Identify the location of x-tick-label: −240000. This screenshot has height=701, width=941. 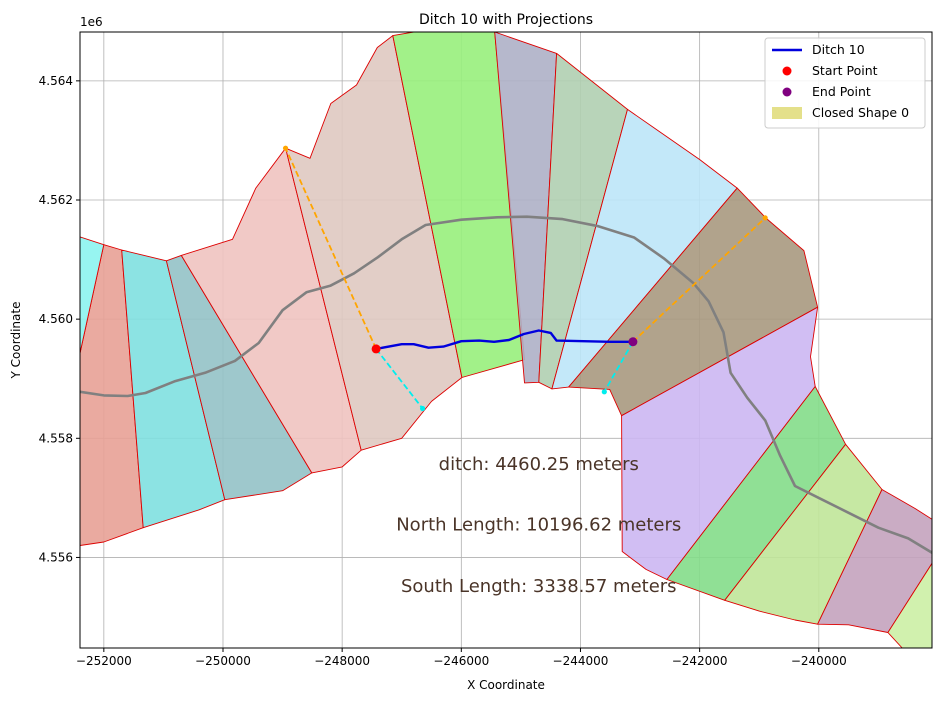
(819, 661).